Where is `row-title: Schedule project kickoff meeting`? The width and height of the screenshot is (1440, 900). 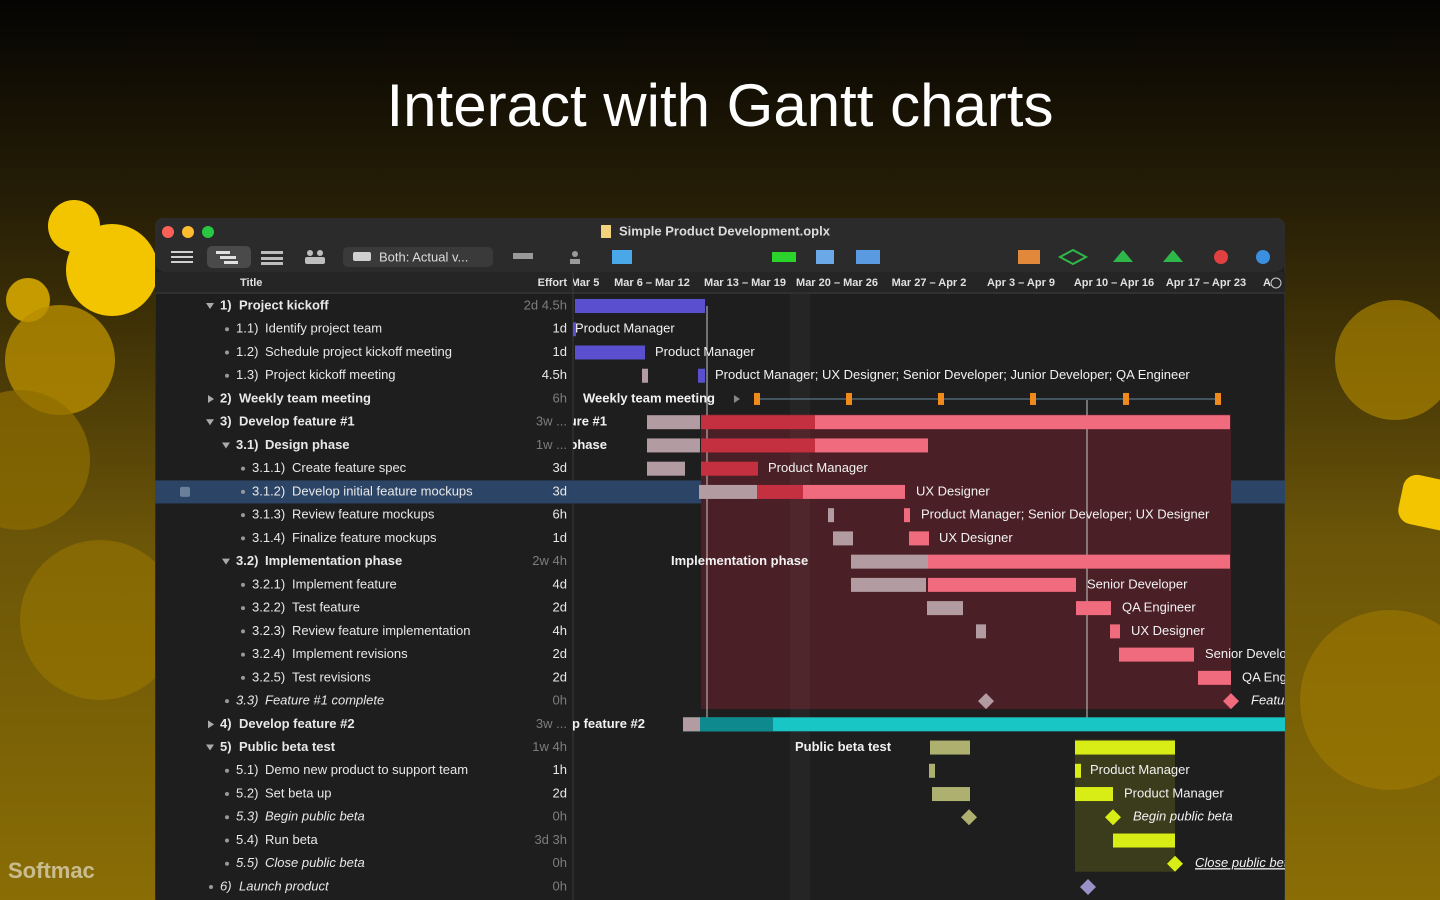
row-title: Schedule project kickoff meeting is located at coordinates (358, 351).